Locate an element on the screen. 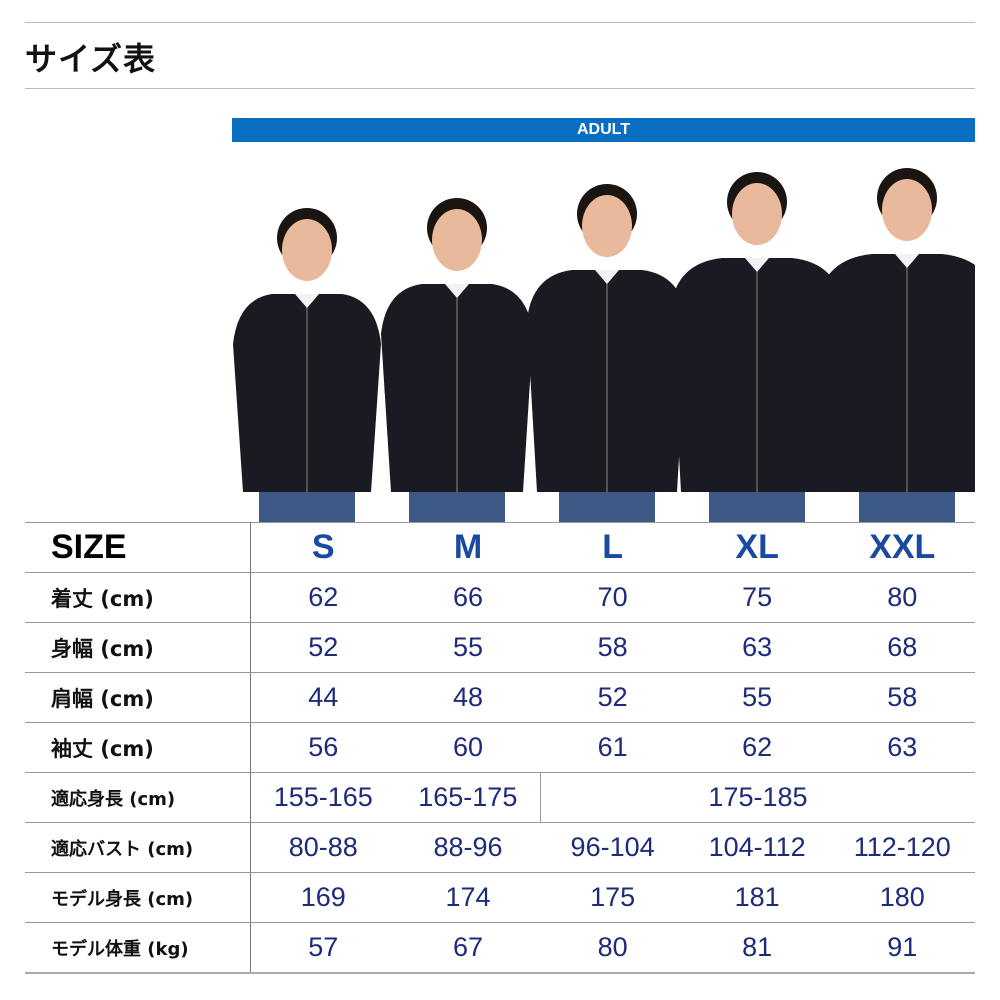  cell: 96-104 is located at coordinates (612, 847).